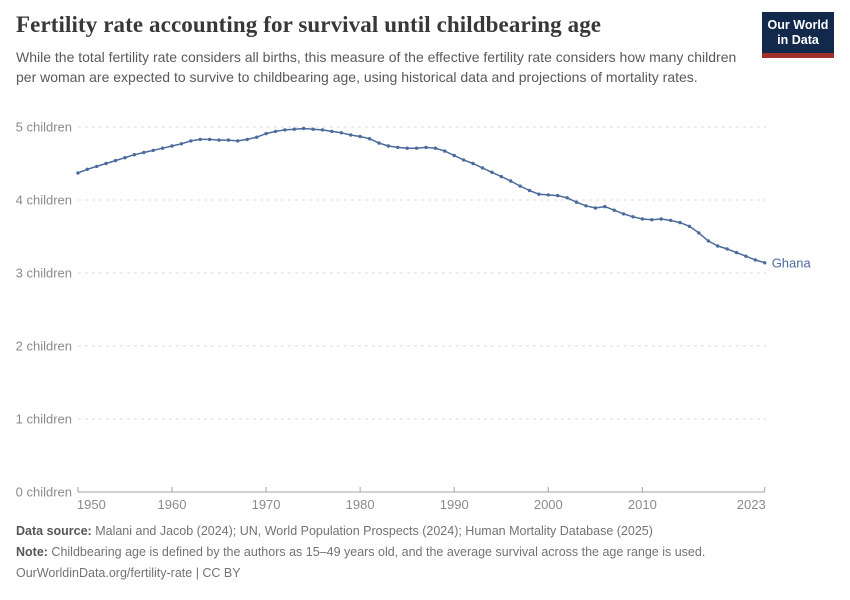  I want to click on owid-logo-line1: Our World, so click(798, 25).